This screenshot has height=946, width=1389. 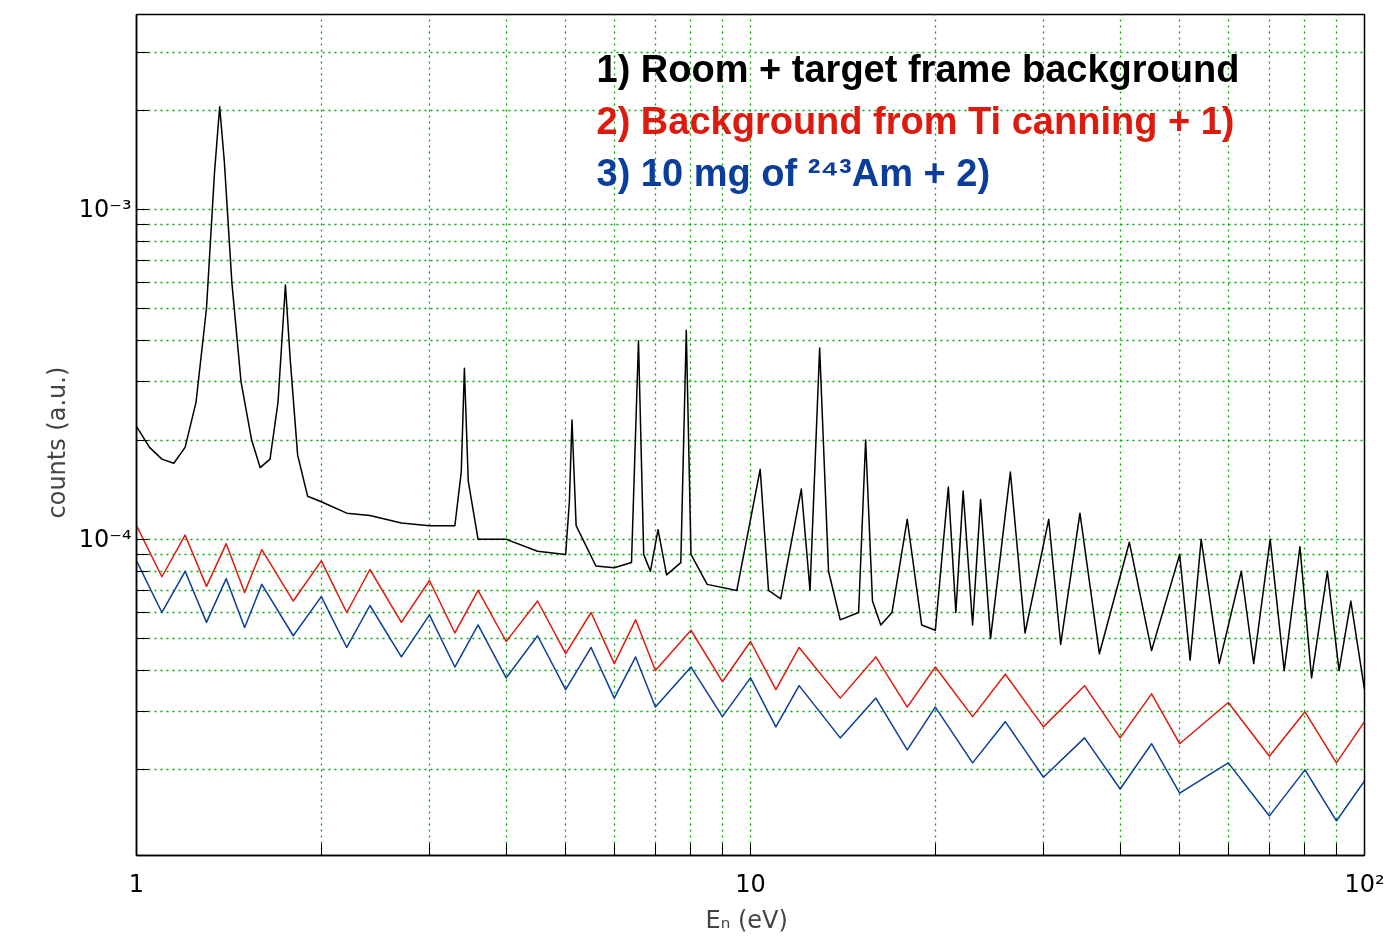 What do you see at coordinates (915, 120) in the screenshot?
I see `text: 2) Background from Ti canning + 1)` at bounding box center [915, 120].